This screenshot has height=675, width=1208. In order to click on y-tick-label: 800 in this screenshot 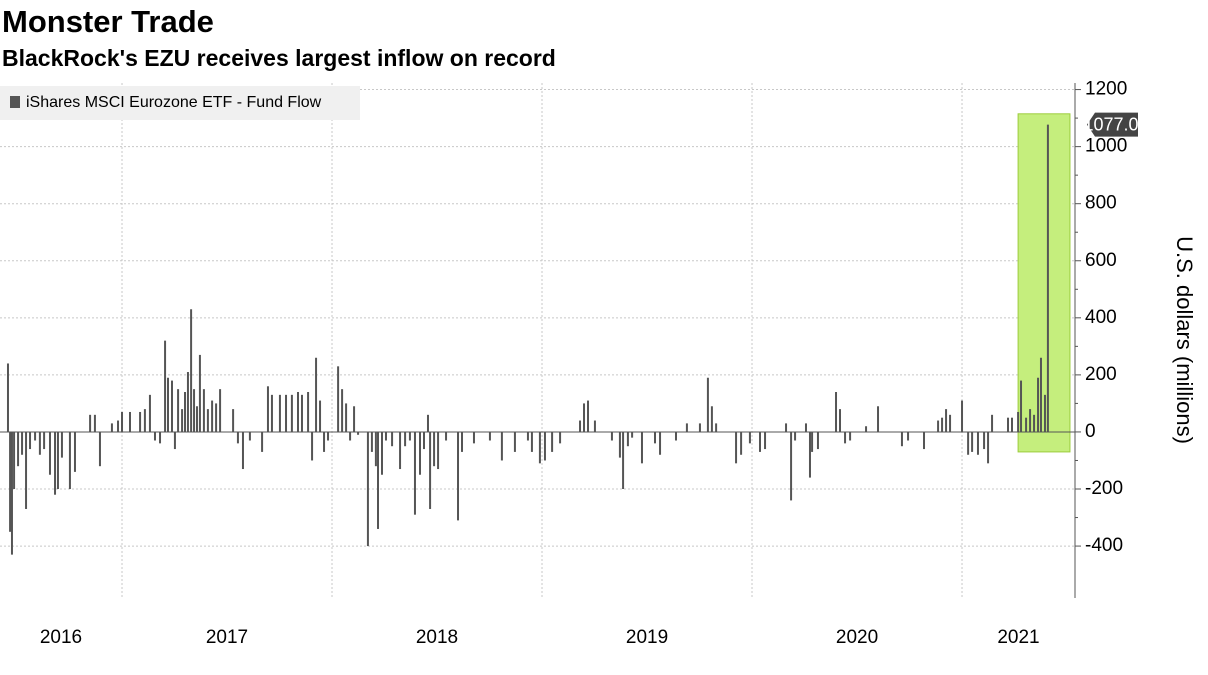, I will do `click(1101, 203)`.